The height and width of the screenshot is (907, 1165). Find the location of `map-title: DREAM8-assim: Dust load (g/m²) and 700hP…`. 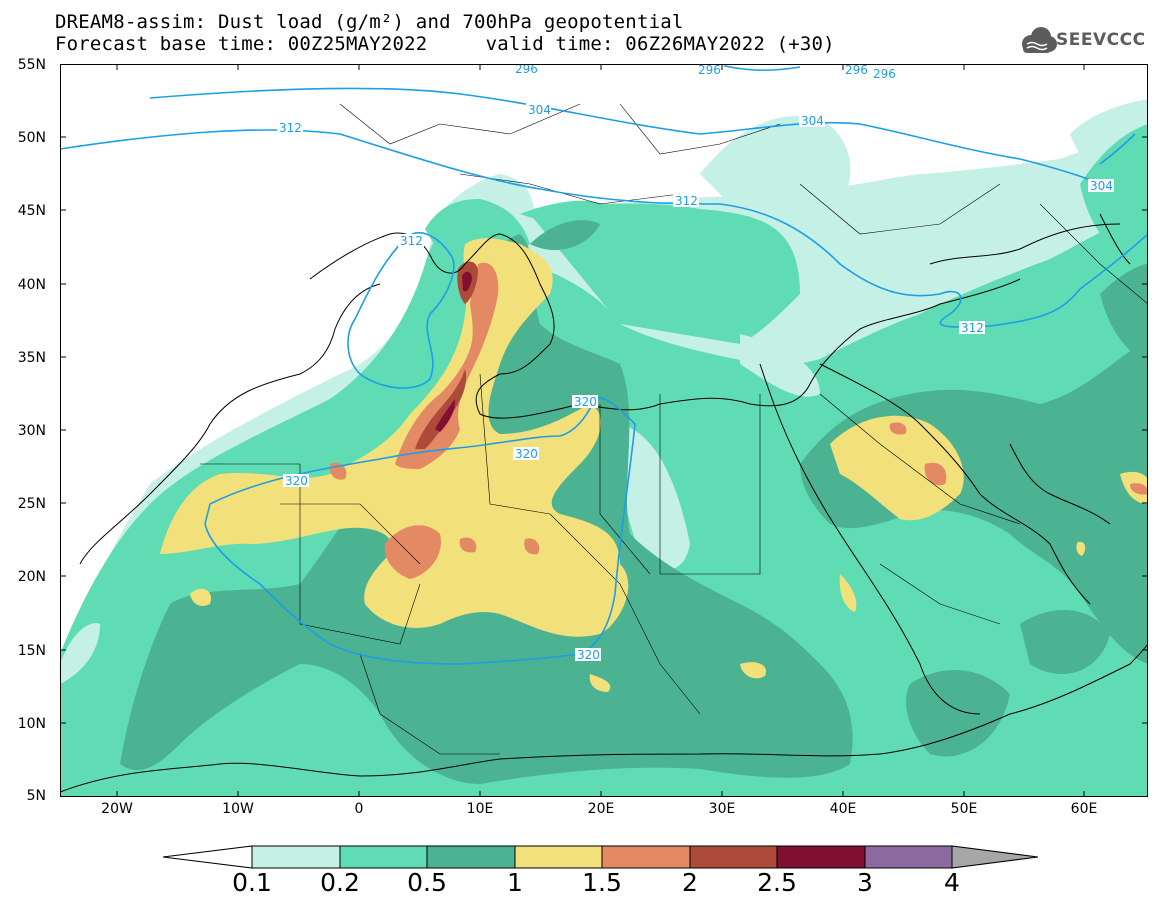

map-title: DREAM8-assim: Dust load (g/m²) and 700hP… is located at coordinates (369, 22).